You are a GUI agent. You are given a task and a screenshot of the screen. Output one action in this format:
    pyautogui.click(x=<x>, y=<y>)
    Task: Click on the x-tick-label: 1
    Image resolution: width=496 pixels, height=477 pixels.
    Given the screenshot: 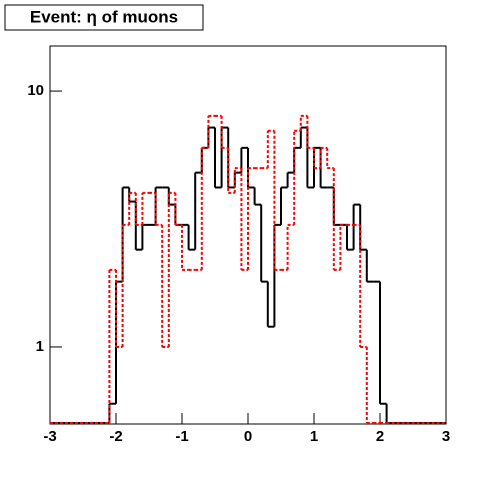 What is the action you would take?
    pyautogui.click(x=314, y=436)
    